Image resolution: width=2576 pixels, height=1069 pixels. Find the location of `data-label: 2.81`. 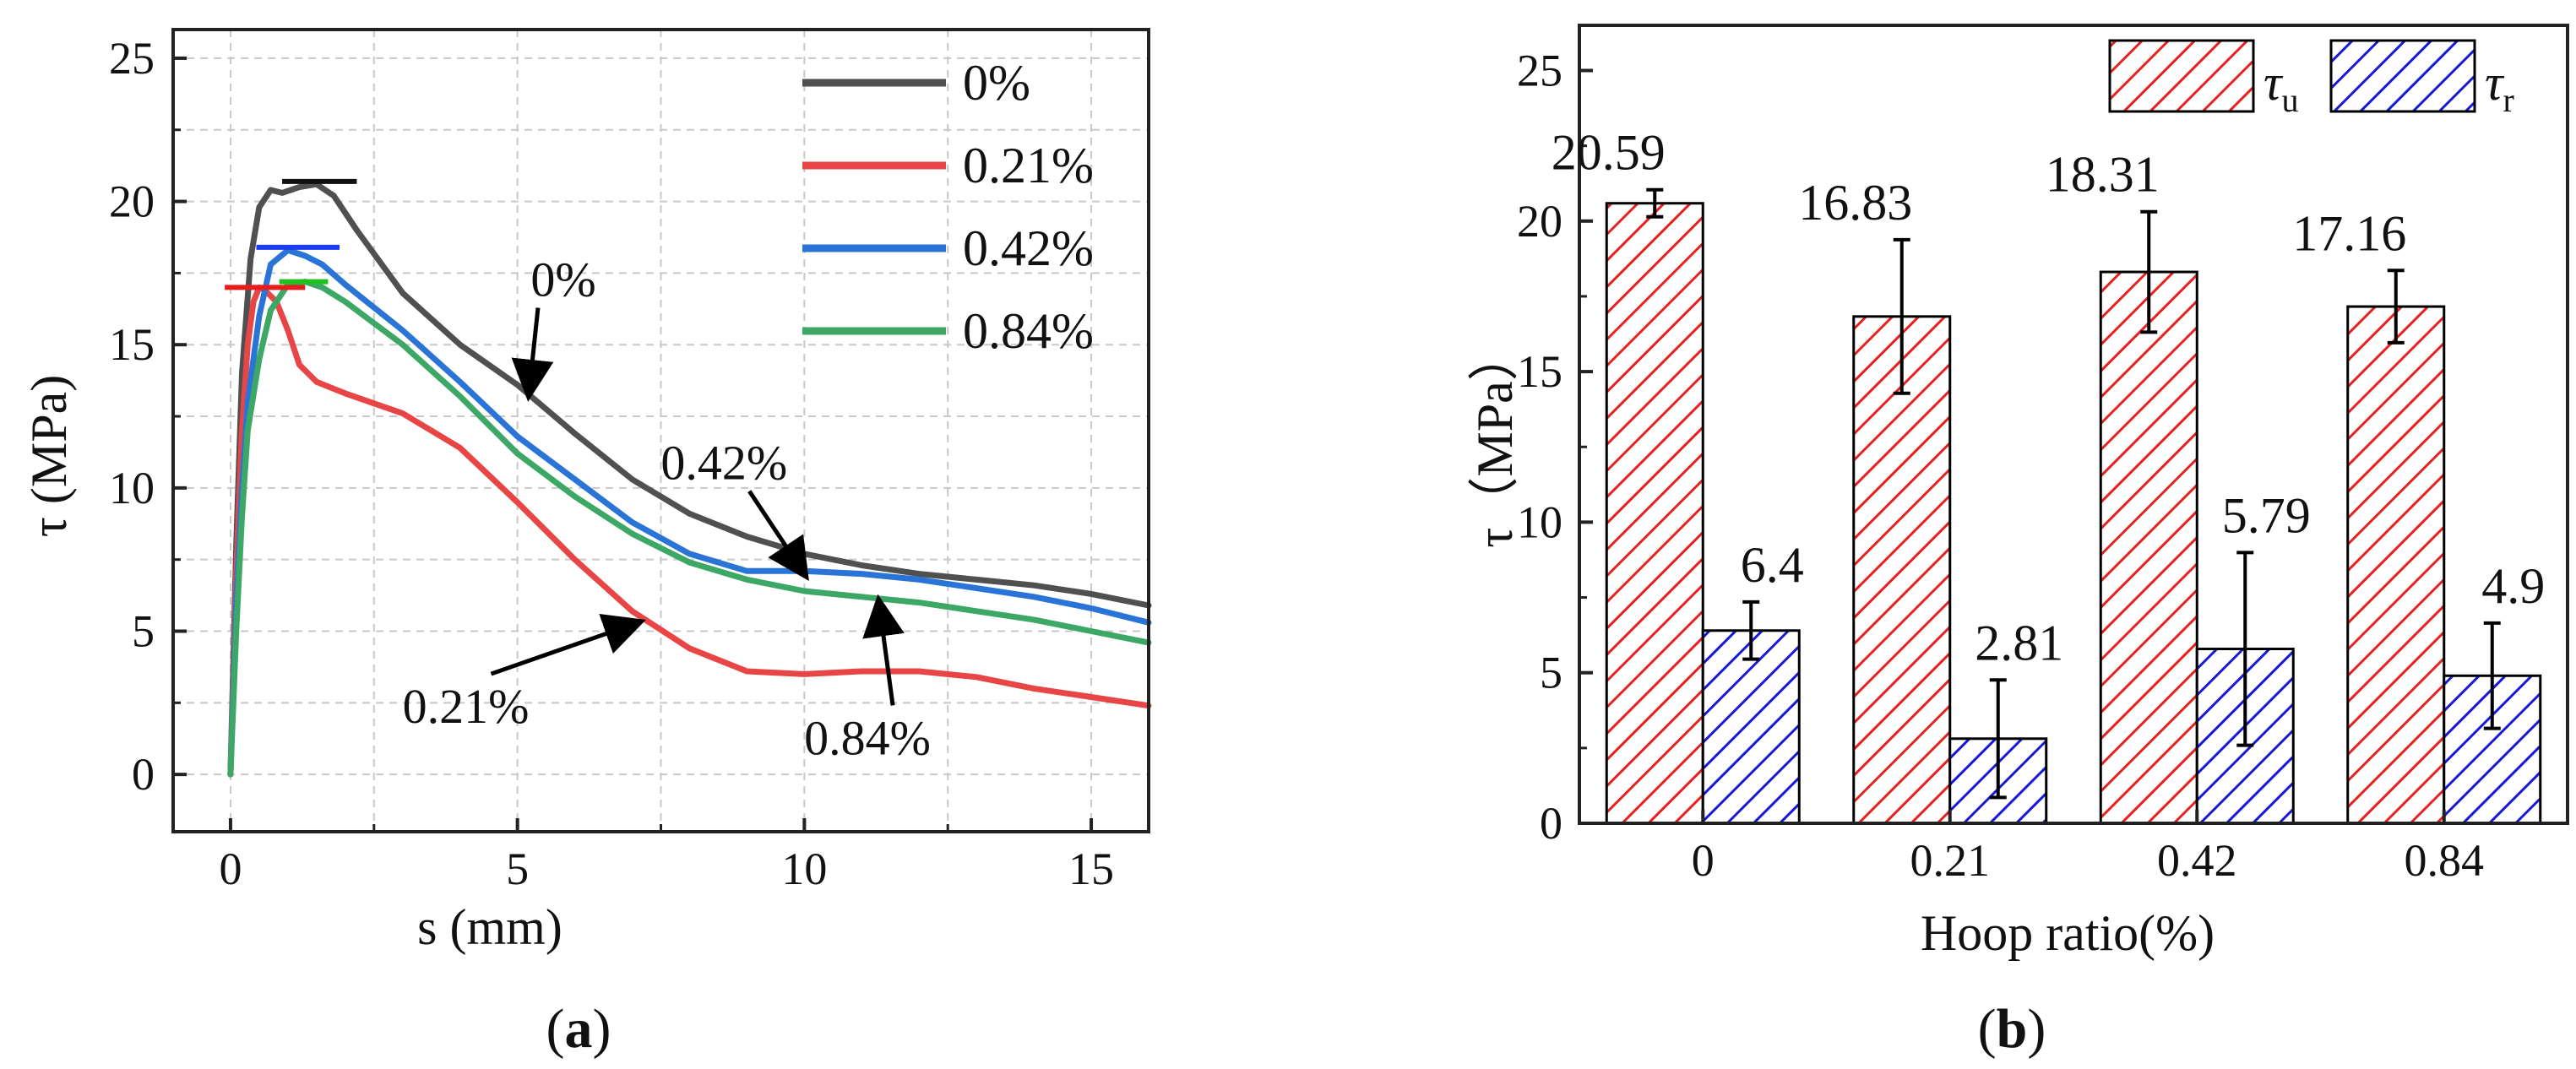

data-label: 2.81 is located at coordinates (2019, 642).